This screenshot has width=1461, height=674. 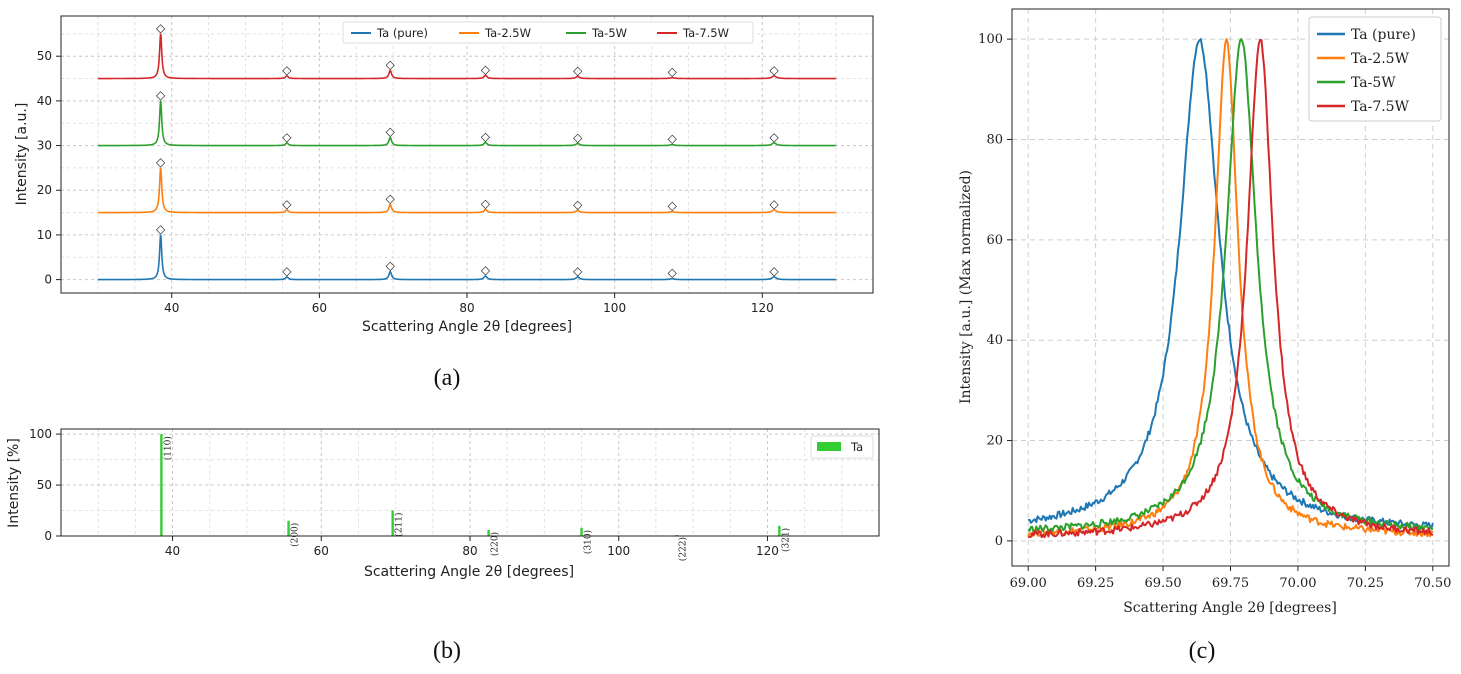 I want to click on panel-c-ylabel: Intensity [a.u.] (Max normalized), so click(x=966, y=287).